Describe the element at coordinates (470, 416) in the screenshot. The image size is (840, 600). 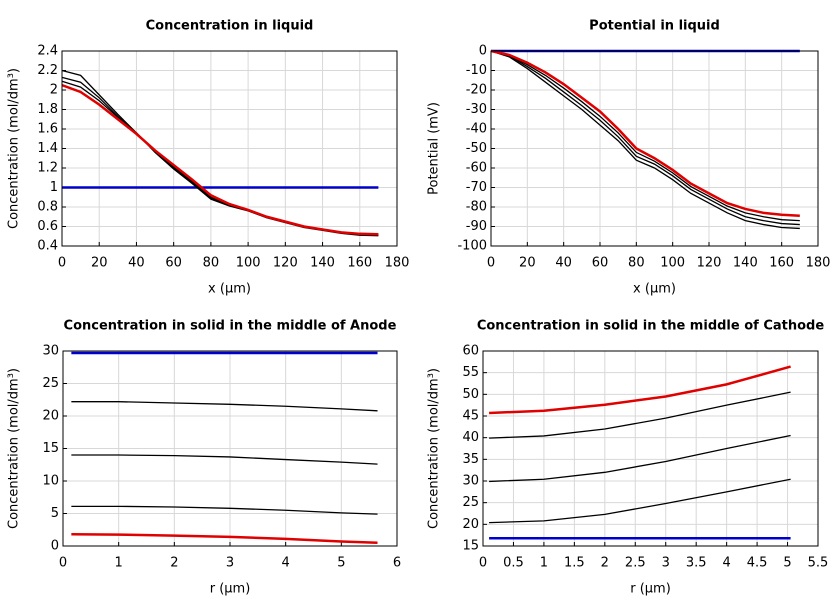
I see `y-tick-label: 45` at that location.